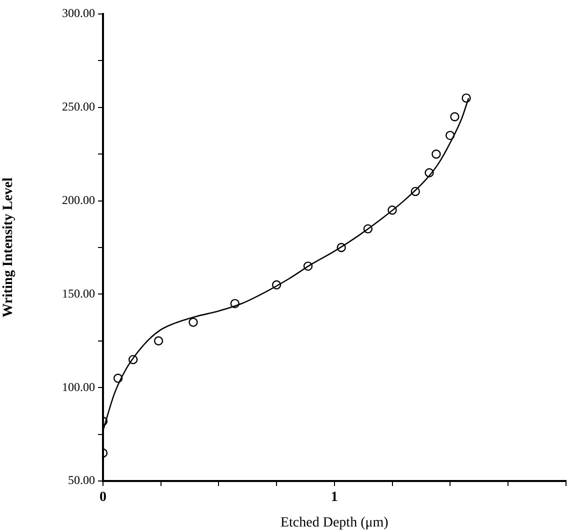 The width and height of the screenshot is (571, 531). Describe the element at coordinates (103, 498) in the screenshot. I see `x-tick-label: 0` at that location.